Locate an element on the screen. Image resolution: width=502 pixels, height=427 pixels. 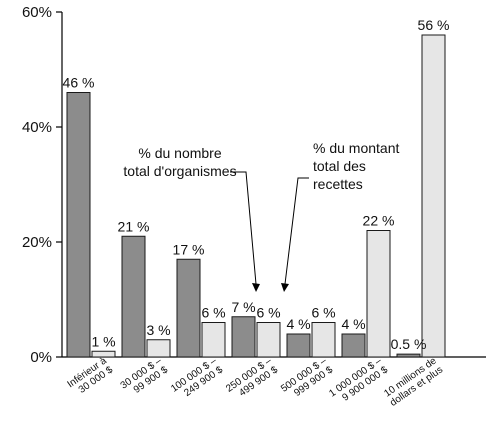
data-label: 1 % is located at coordinates (103, 341).